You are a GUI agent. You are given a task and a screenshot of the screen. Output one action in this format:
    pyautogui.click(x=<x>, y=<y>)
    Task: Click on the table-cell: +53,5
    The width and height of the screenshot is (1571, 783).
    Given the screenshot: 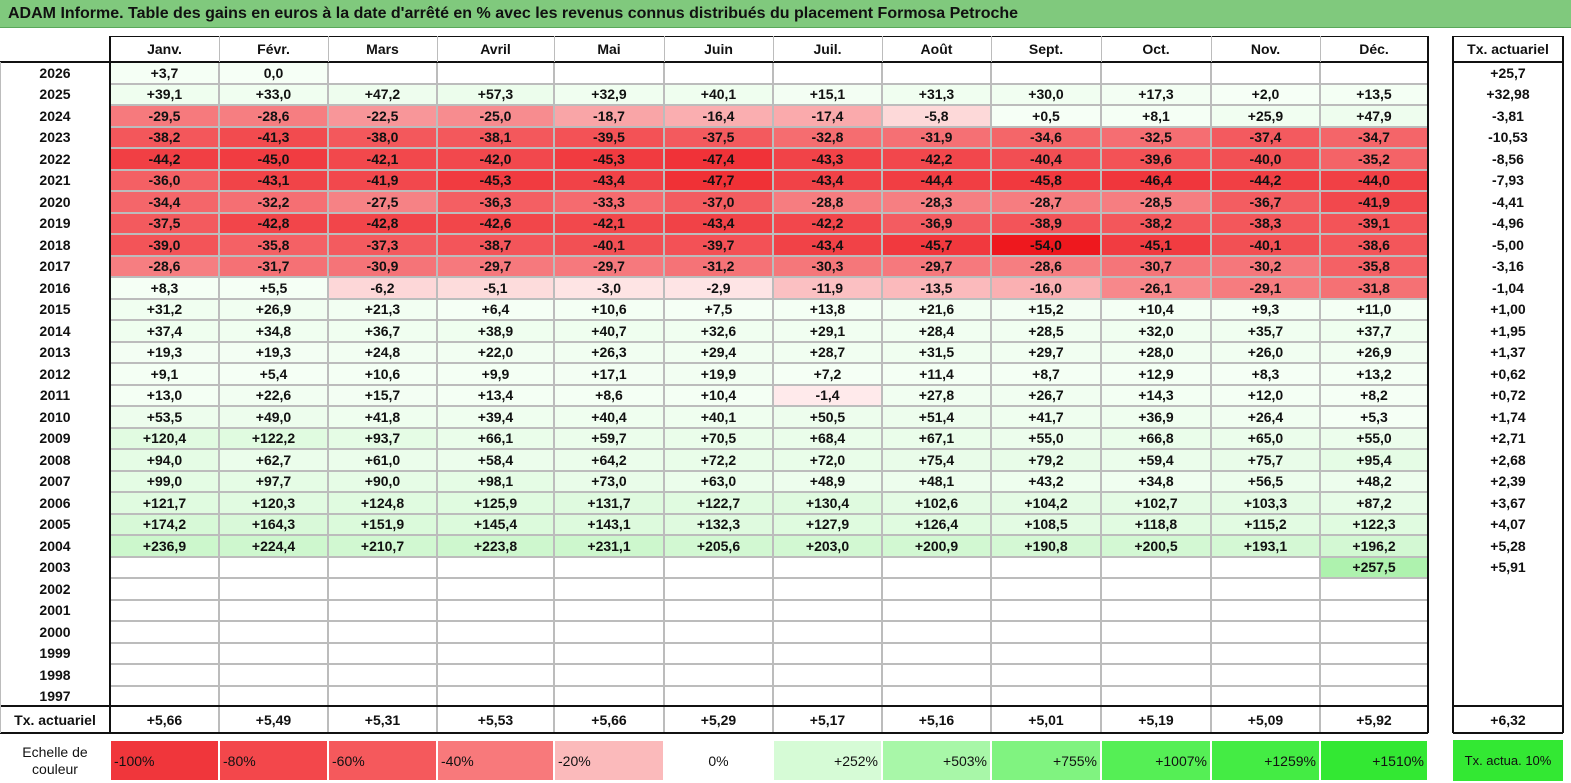 What is the action you would take?
    pyautogui.click(x=164, y=417)
    